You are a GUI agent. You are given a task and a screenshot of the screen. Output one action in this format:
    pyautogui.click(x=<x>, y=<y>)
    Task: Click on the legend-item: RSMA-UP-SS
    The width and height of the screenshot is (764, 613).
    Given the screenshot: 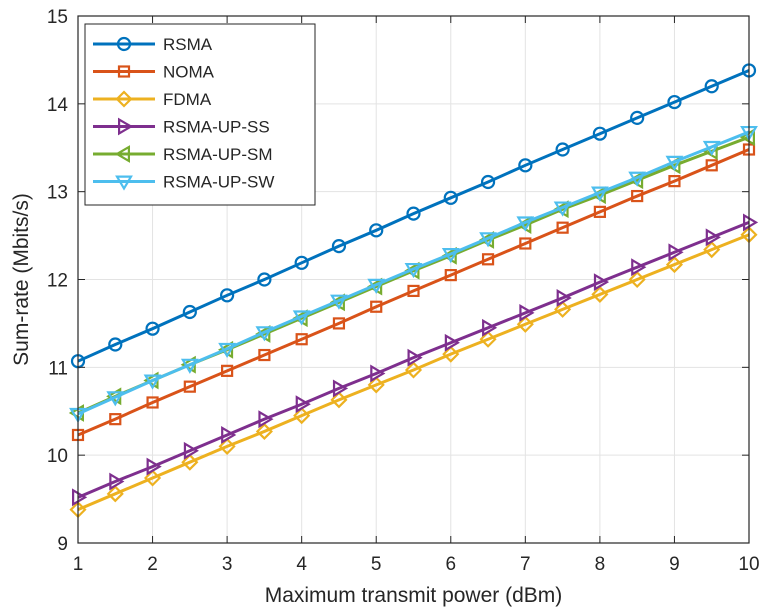 What is the action you would take?
    pyautogui.click(x=181, y=127)
    